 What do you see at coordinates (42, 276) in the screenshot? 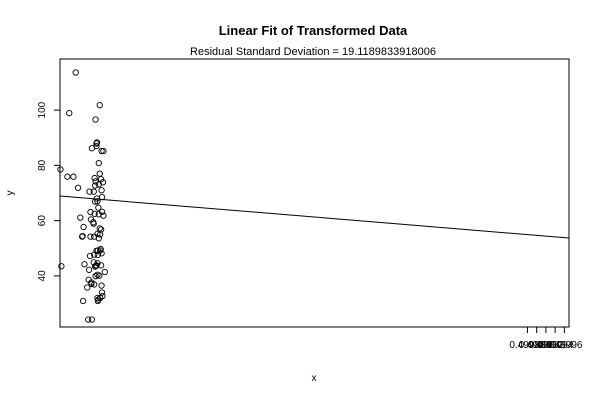
I see `y-tick-label: 40` at bounding box center [42, 276].